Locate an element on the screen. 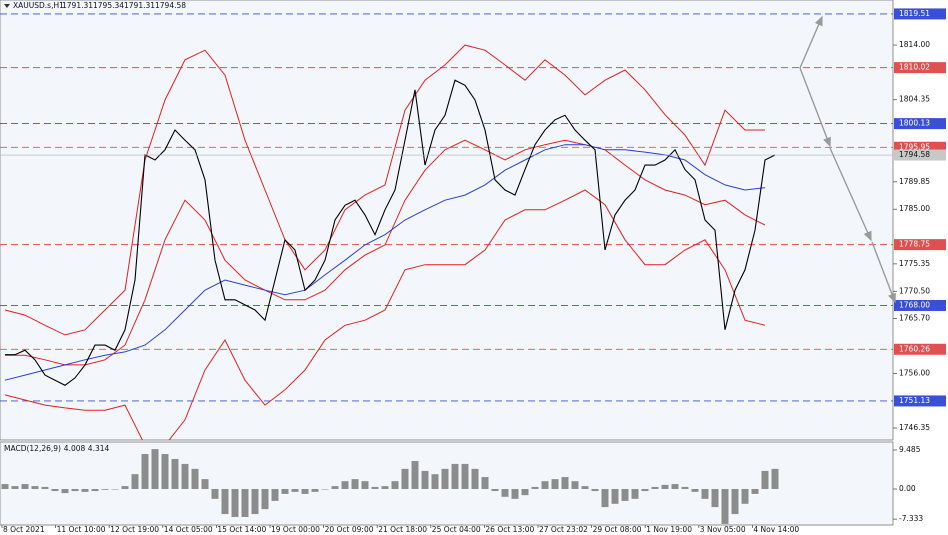  x-tick-label: 26 Oct 13:00 is located at coordinates (509, 529).